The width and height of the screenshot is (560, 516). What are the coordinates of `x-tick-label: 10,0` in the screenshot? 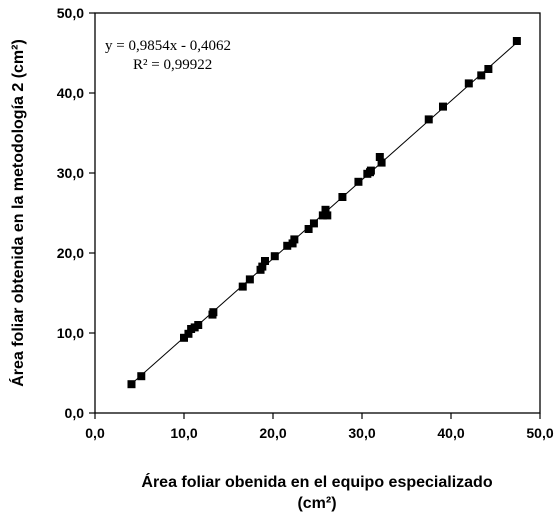 It's located at (183, 433).